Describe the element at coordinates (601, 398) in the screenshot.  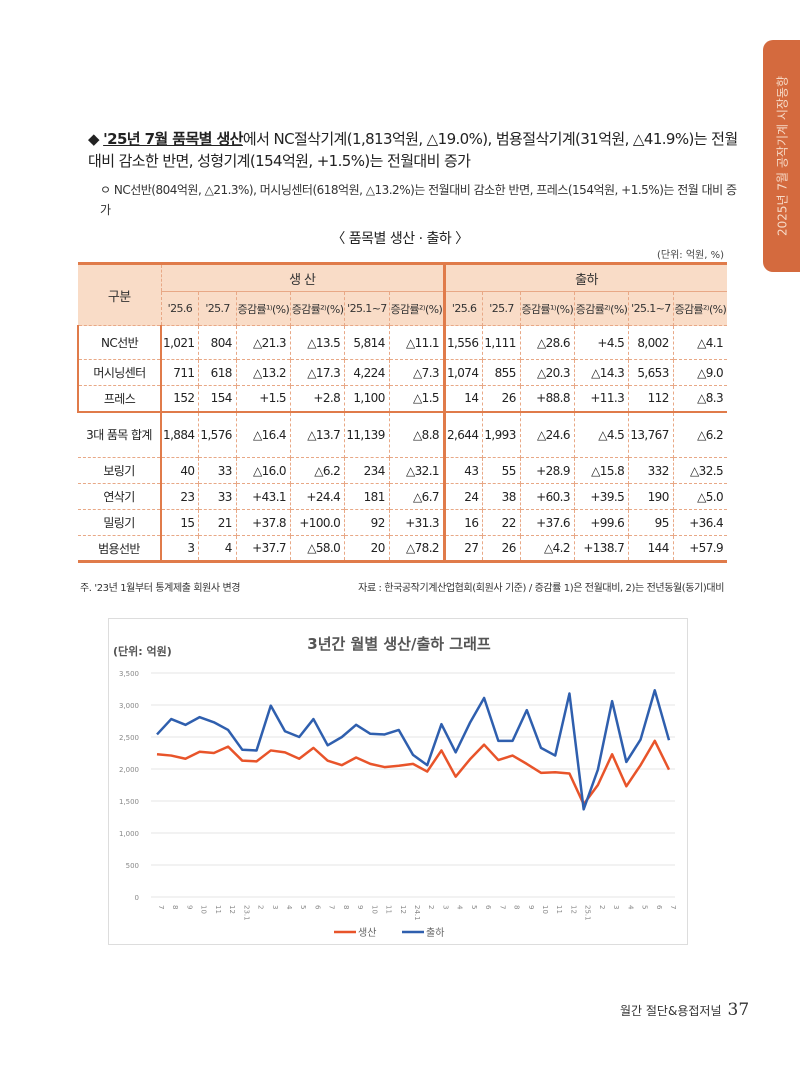
I see `table-cell: +11.3` at that location.